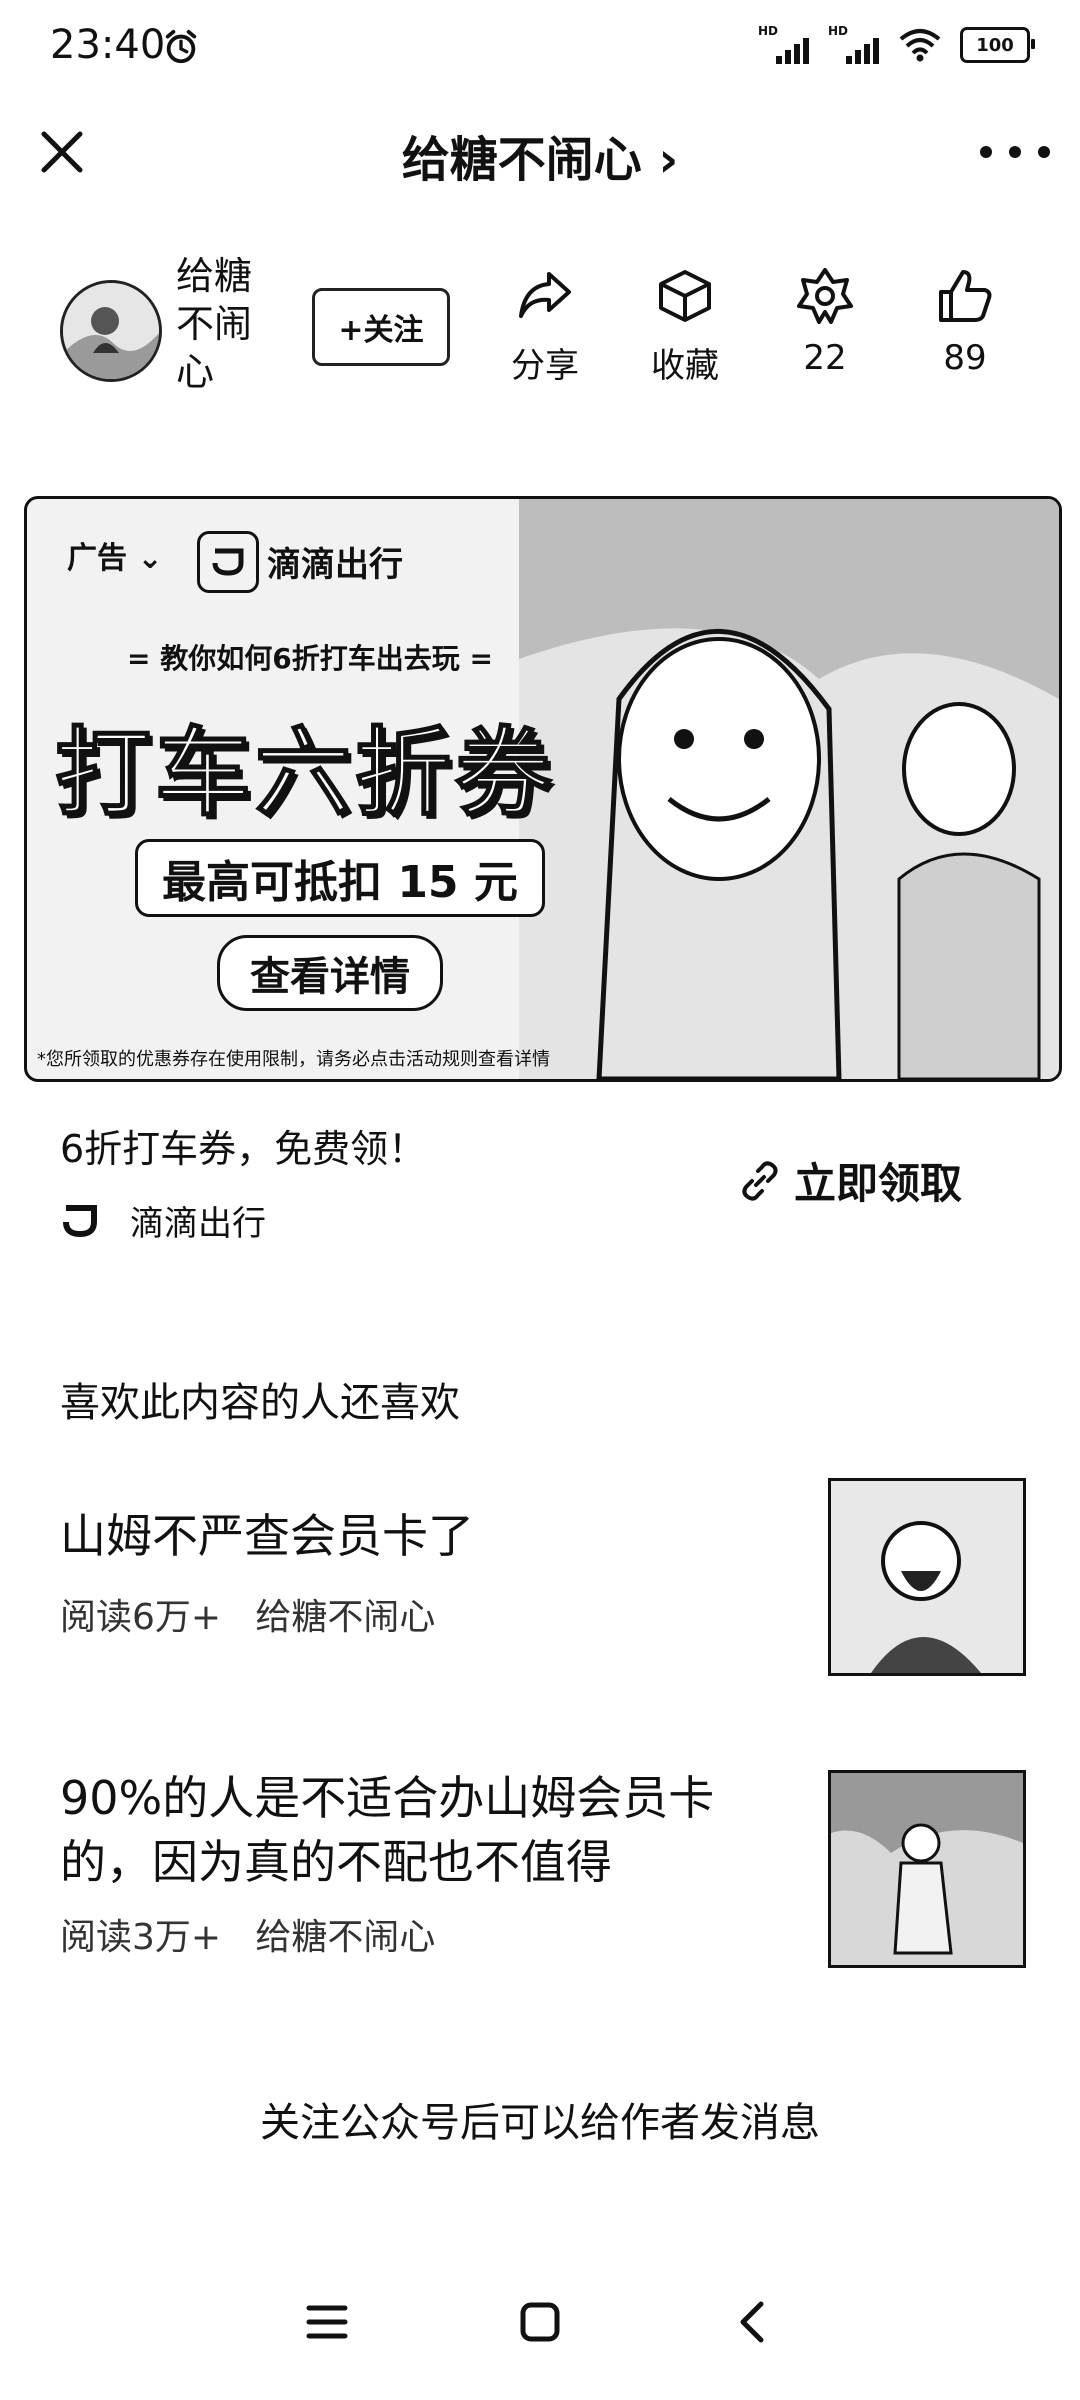 The height and width of the screenshot is (2400, 1080). I want to click on ad-tag: 广告 ⌄, so click(115, 558).